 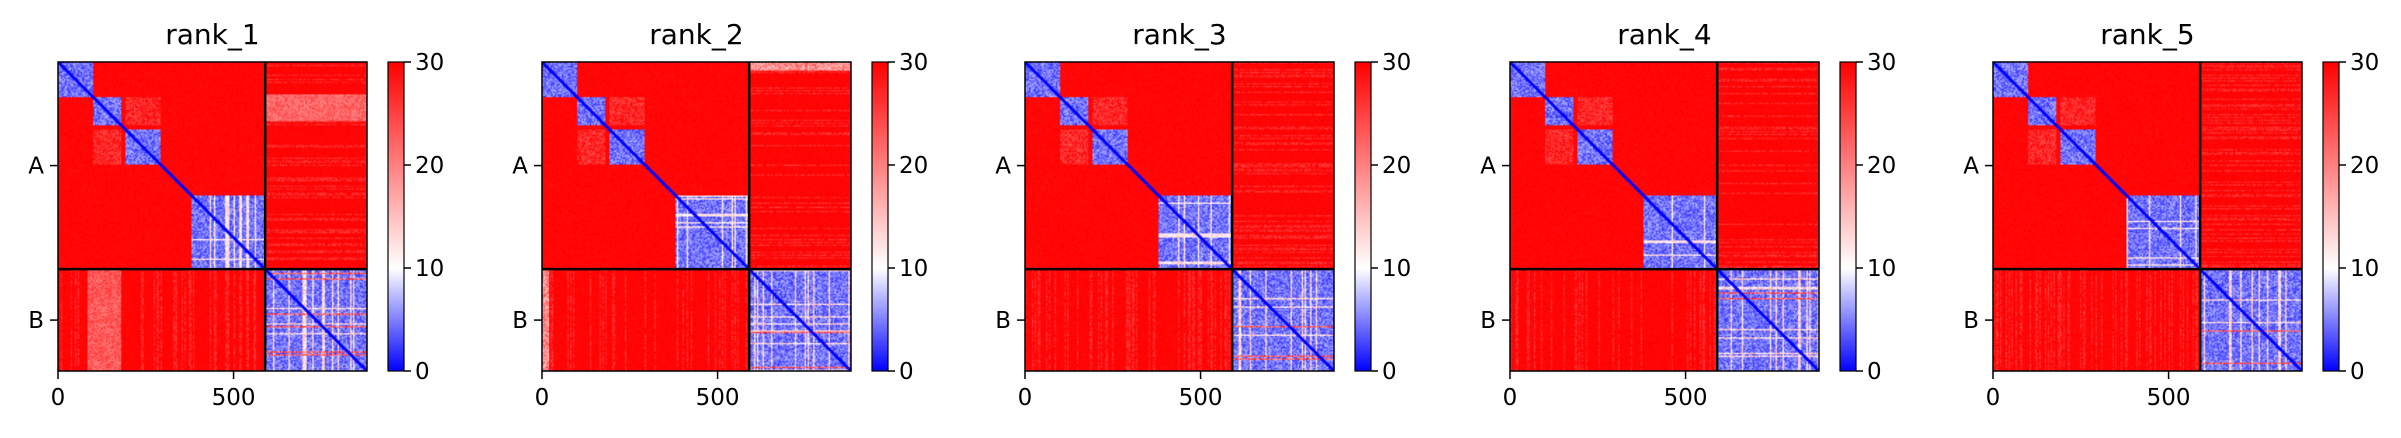 What do you see at coordinates (2147, 34) in the screenshot?
I see `panel-title: rank_5` at bounding box center [2147, 34].